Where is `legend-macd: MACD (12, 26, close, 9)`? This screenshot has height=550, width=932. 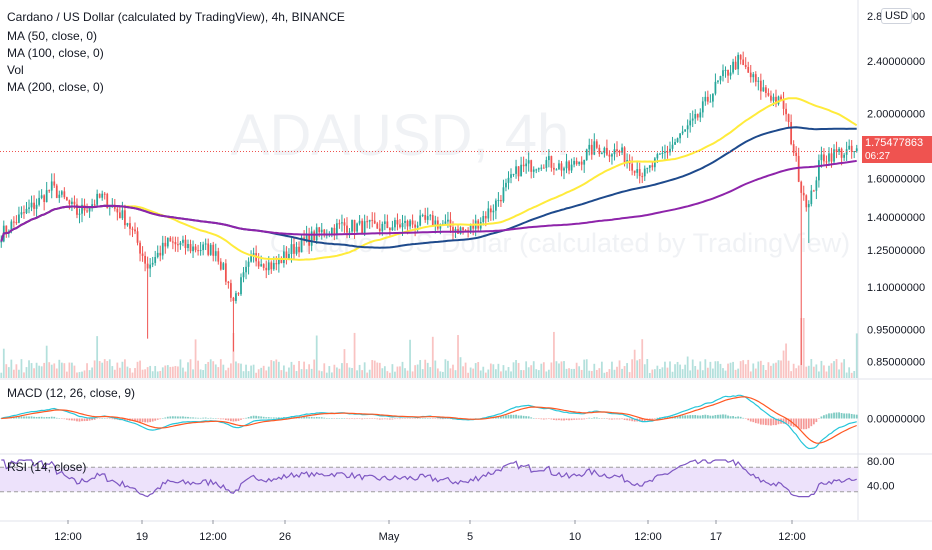 legend-macd: MACD (12, 26, close, 9) is located at coordinates (71, 393).